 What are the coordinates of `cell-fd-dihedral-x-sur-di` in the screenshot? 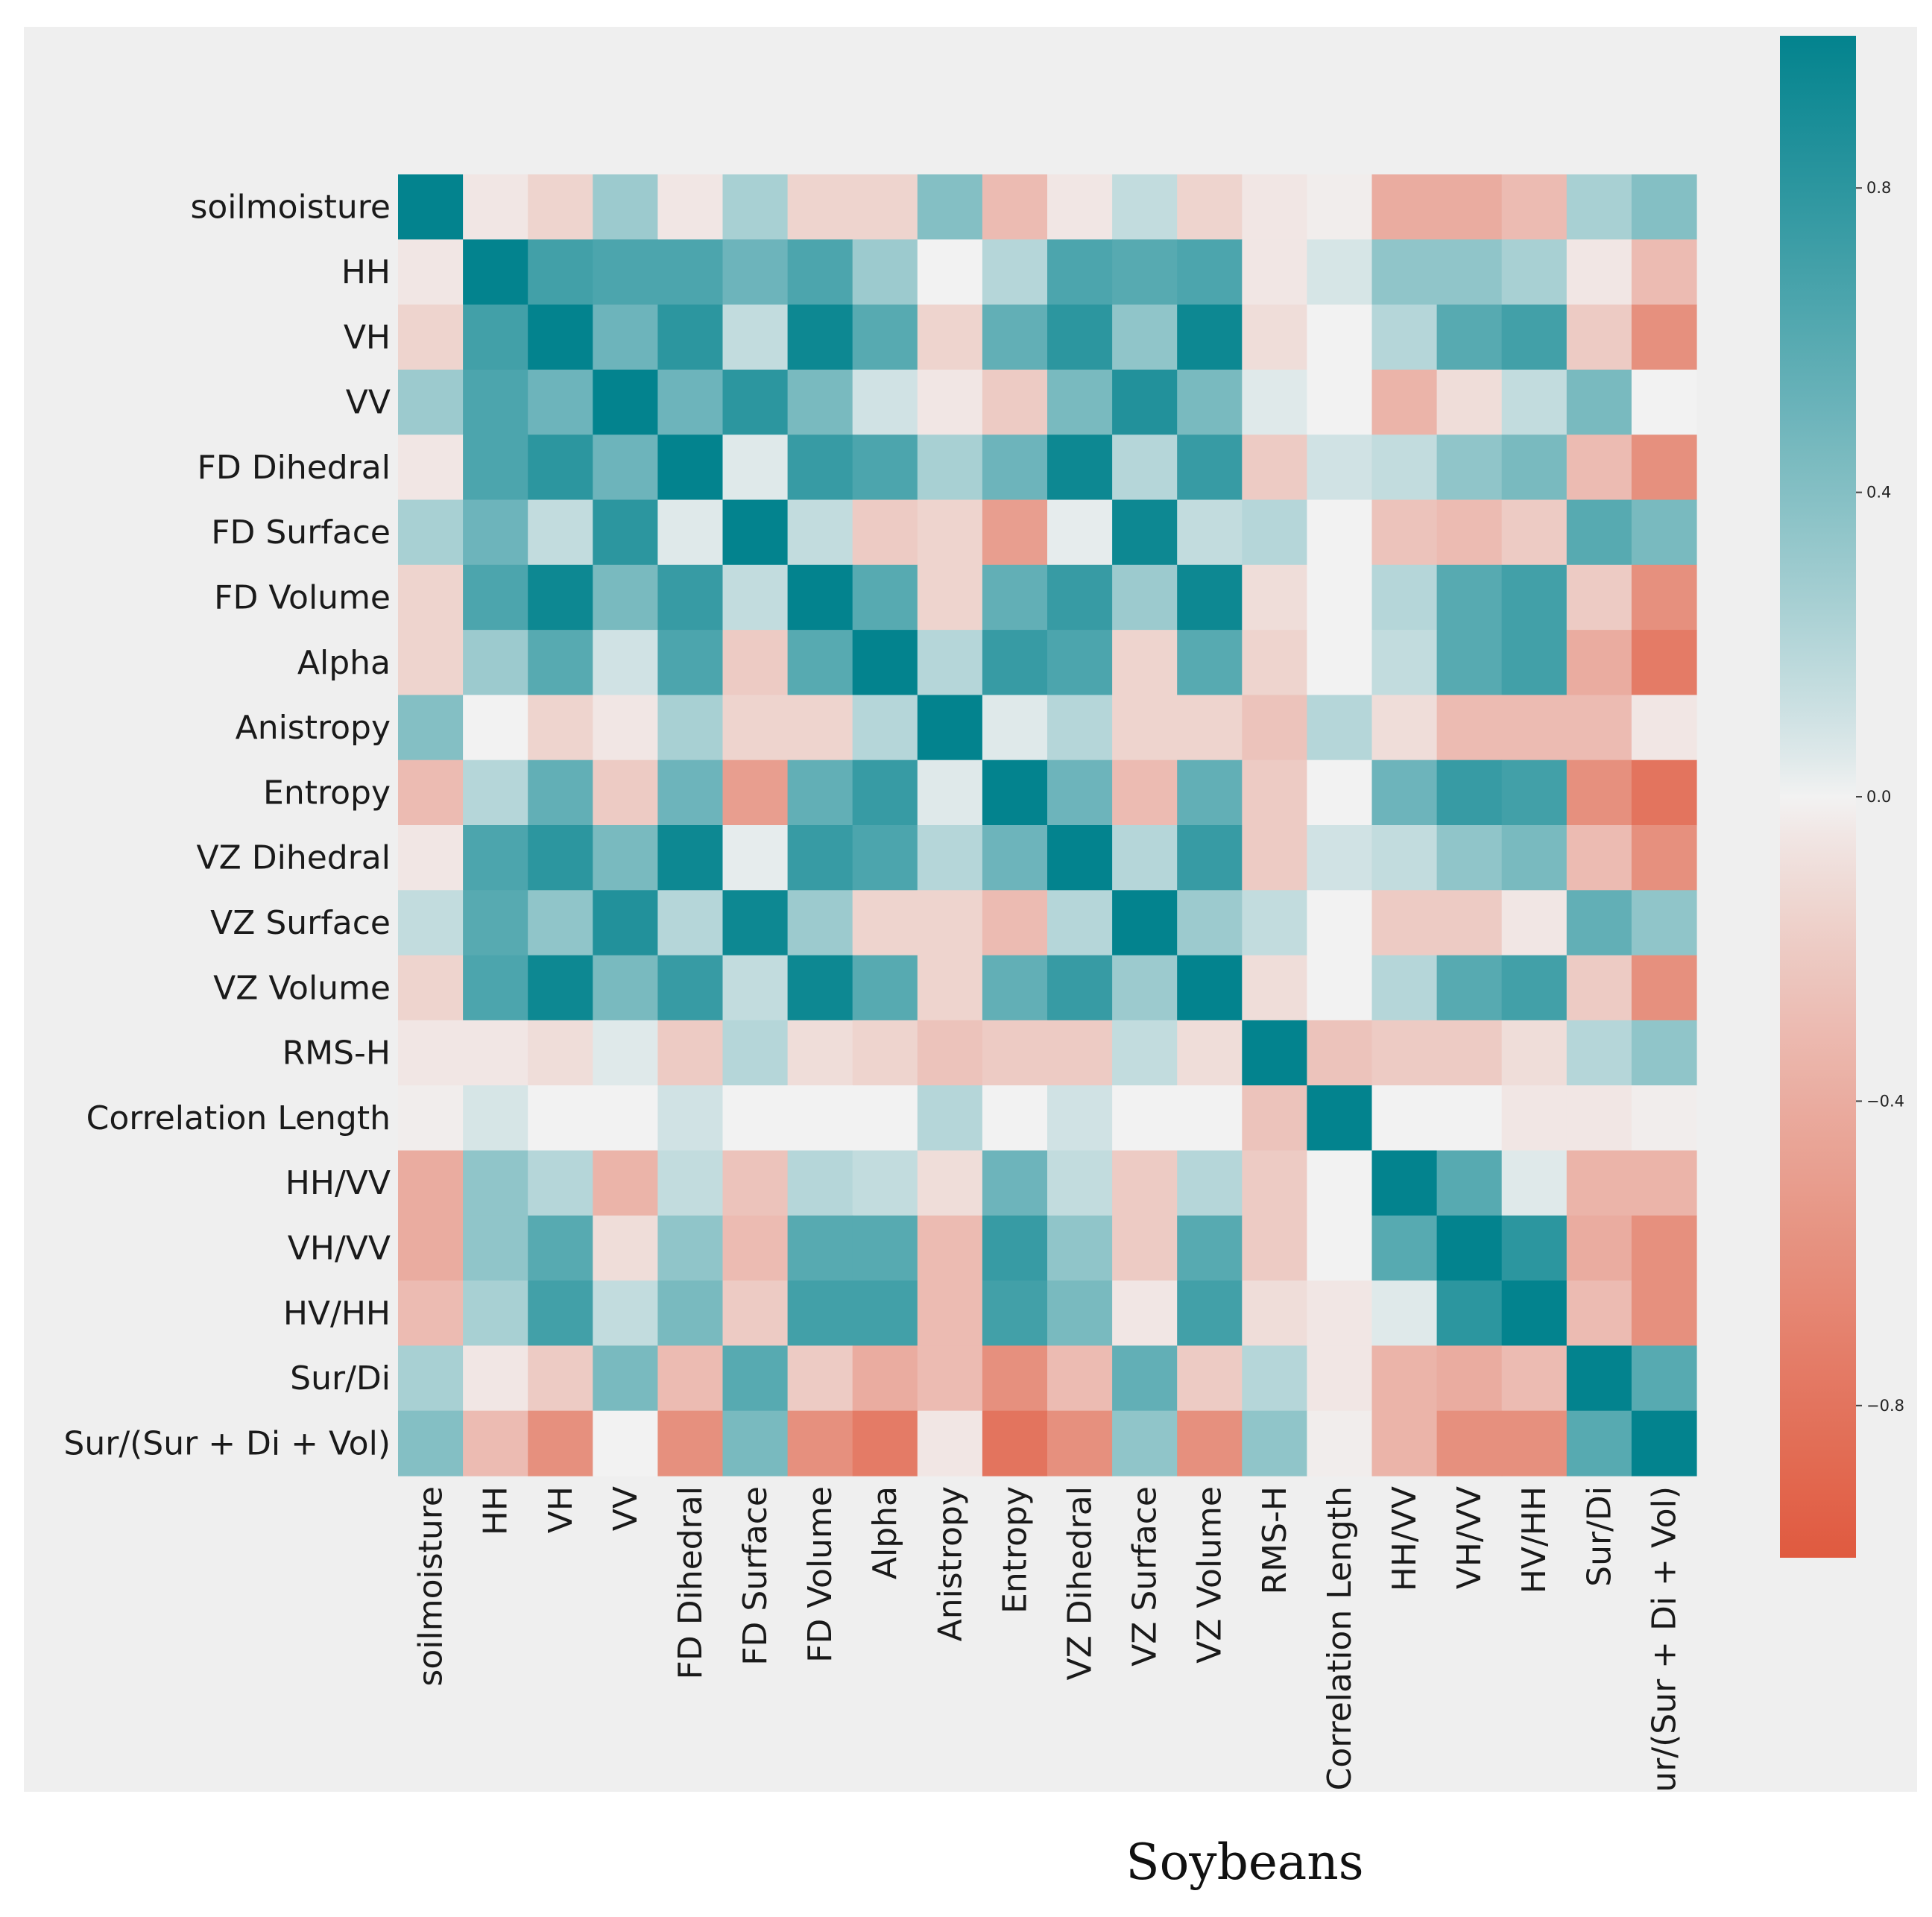 It's located at (1599, 468).